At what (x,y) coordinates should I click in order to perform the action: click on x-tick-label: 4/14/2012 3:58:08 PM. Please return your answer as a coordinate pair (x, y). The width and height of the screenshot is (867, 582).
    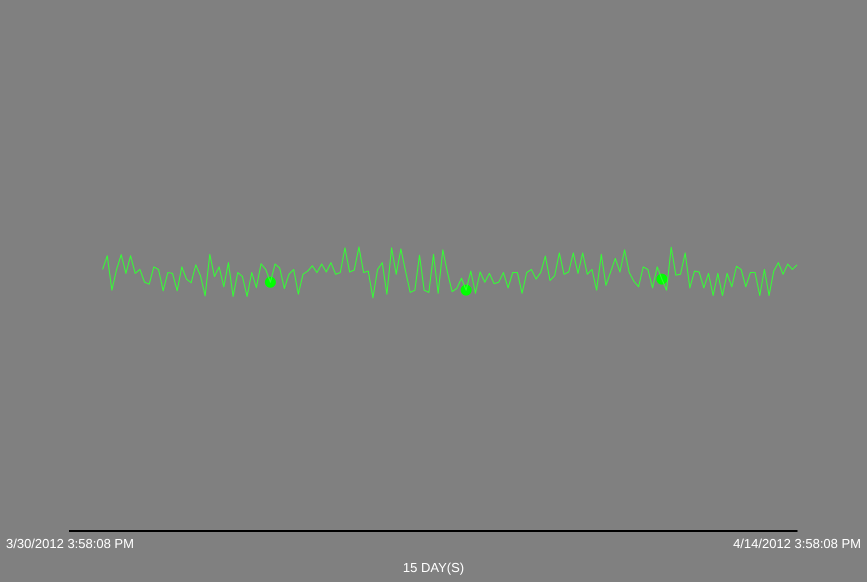
    Looking at the image, I should click on (797, 544).